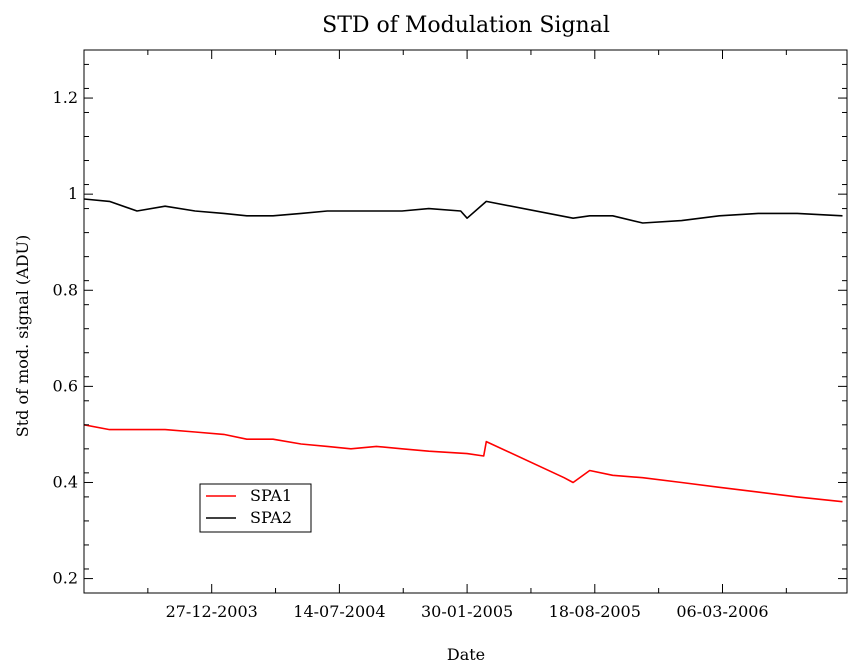 The width and height of the screenshot is (852, 666). What do you see at coordinates (65, 578) in the screenshot?
I see `y-tick-label: 0.2` at bounding box center [65, 578].